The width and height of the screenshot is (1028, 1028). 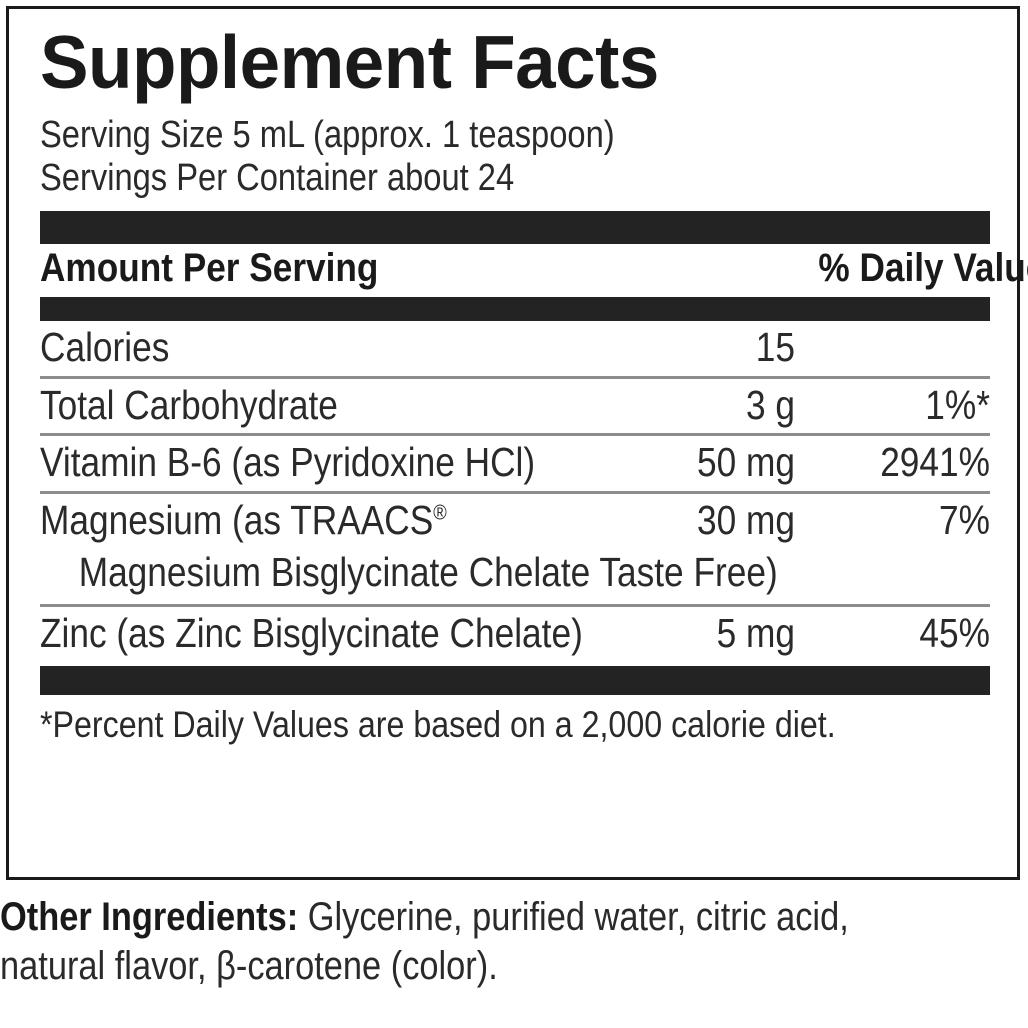 I want to click on daily-value-header-cell: % Daily Value, so click(x=911, y=267).